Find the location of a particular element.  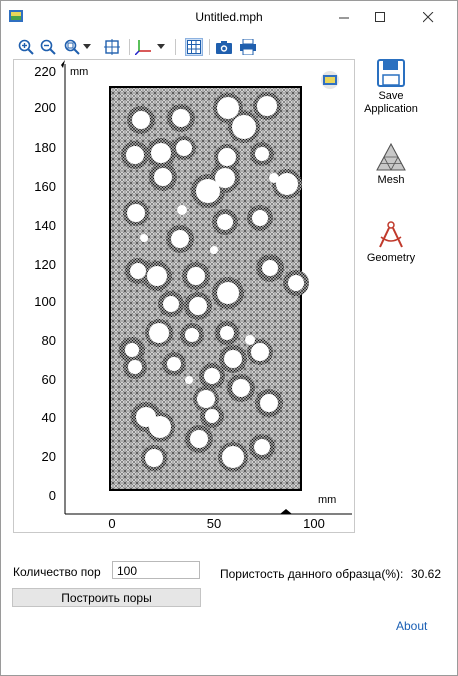

maximize-icon is located at coordinates (379, 16).